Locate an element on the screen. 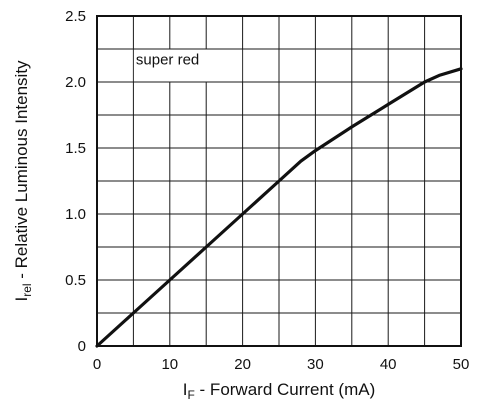  y-tick-label: 0 is located at coordinates (82, 346).